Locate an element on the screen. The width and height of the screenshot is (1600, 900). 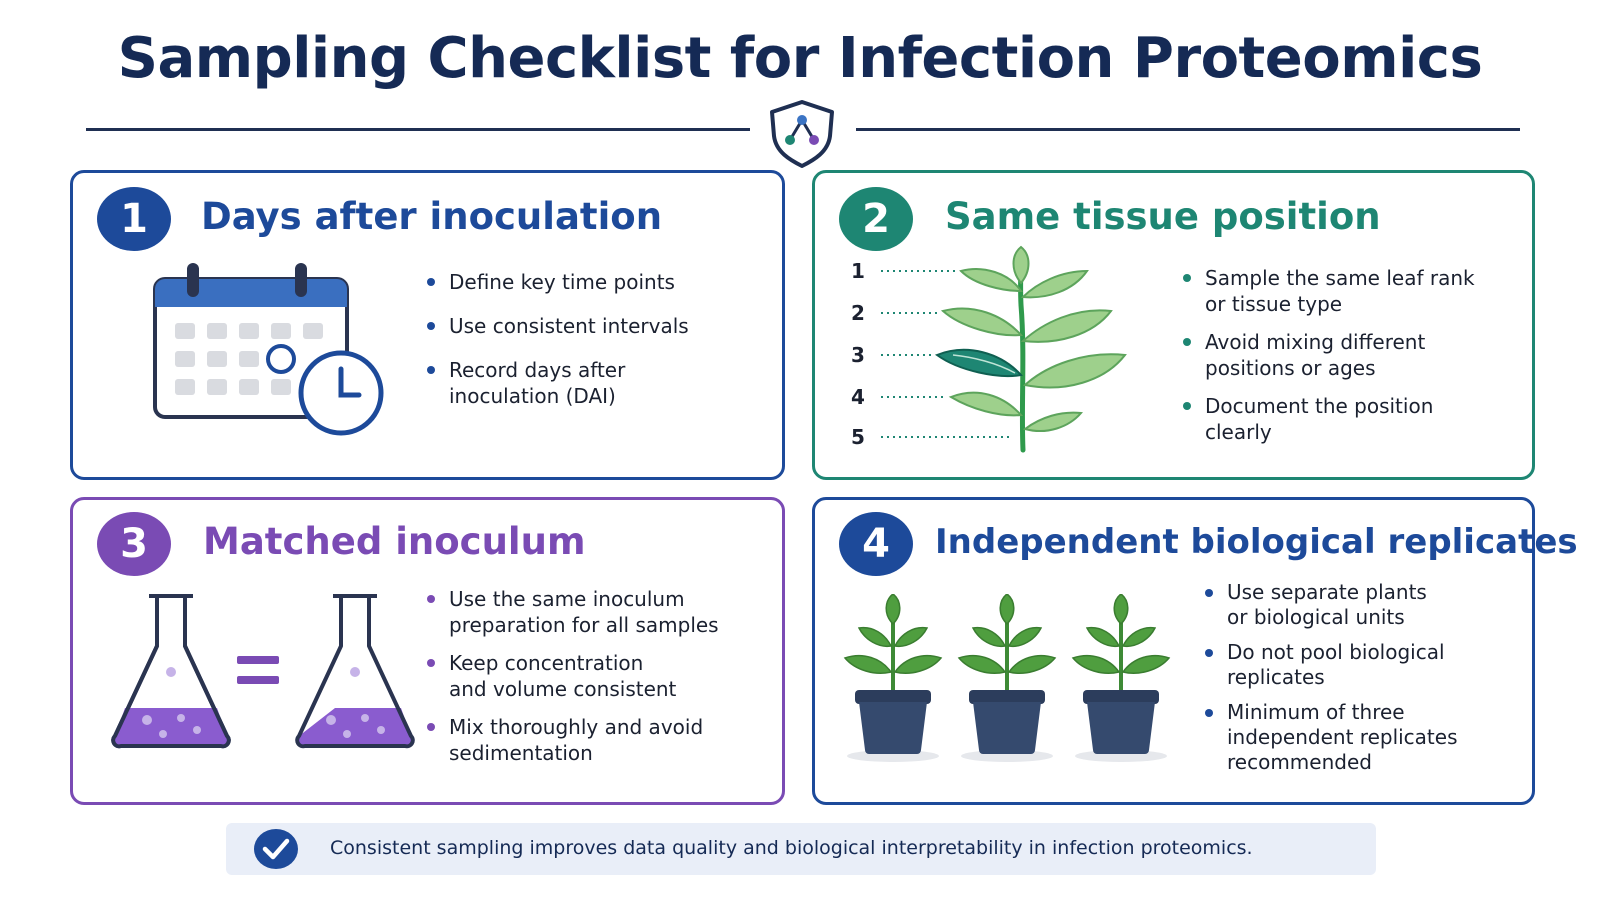
bullet-item: Use consistent intervals is located at coordinates (557, 326).